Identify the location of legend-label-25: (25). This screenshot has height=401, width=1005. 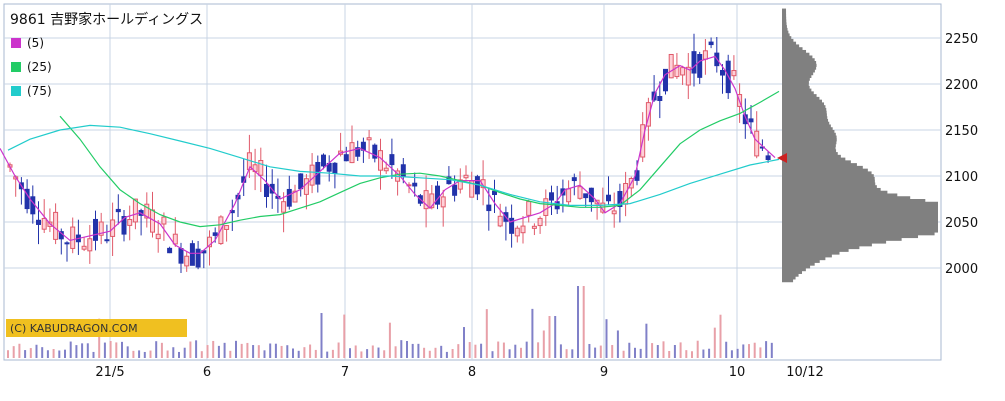
(39, 67).